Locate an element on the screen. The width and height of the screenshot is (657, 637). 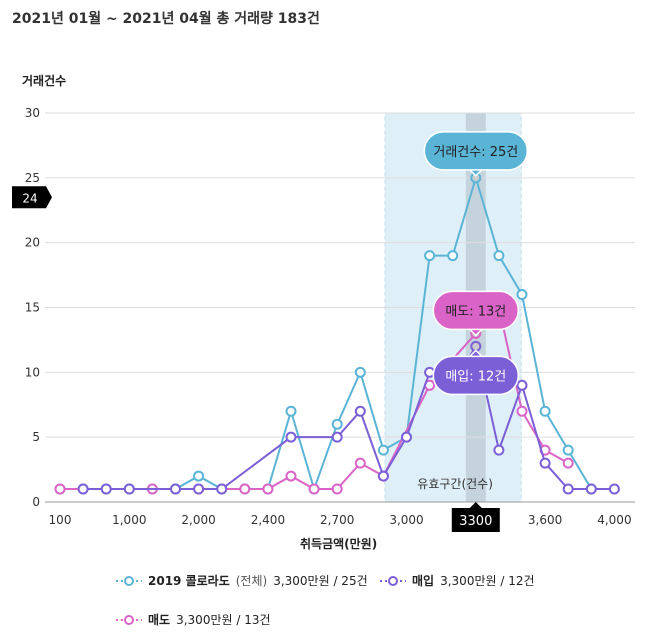
legend-summary: 3,300만원 / 25건 is located at coordinates (320, 581).